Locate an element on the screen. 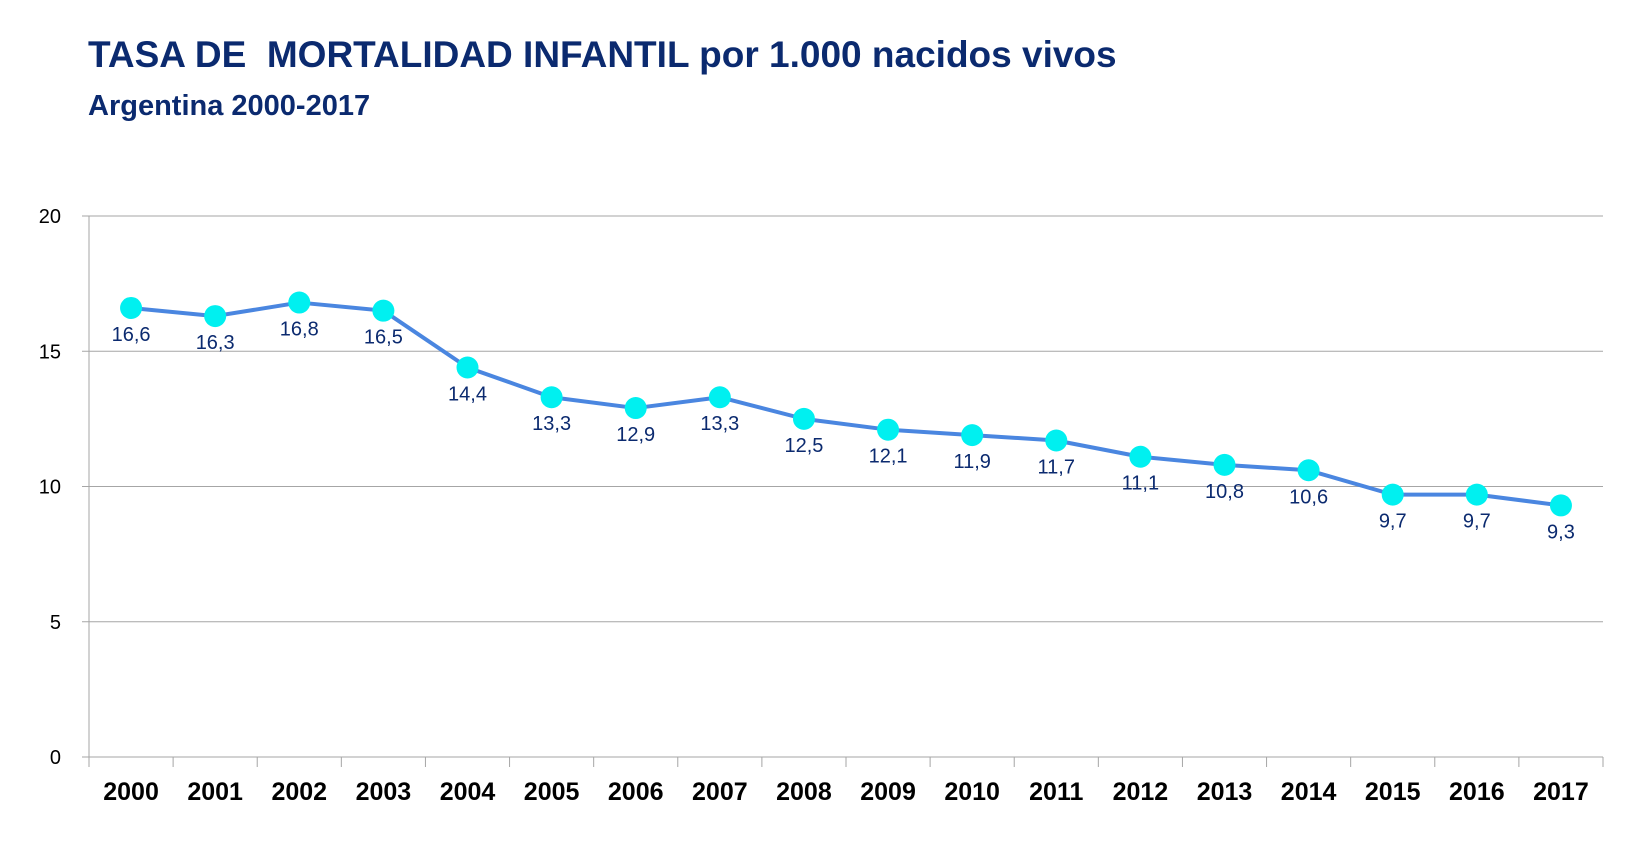 This screenshot has height=857, width=1633. data-label: 16,6 is located at coordinates (131, 335).